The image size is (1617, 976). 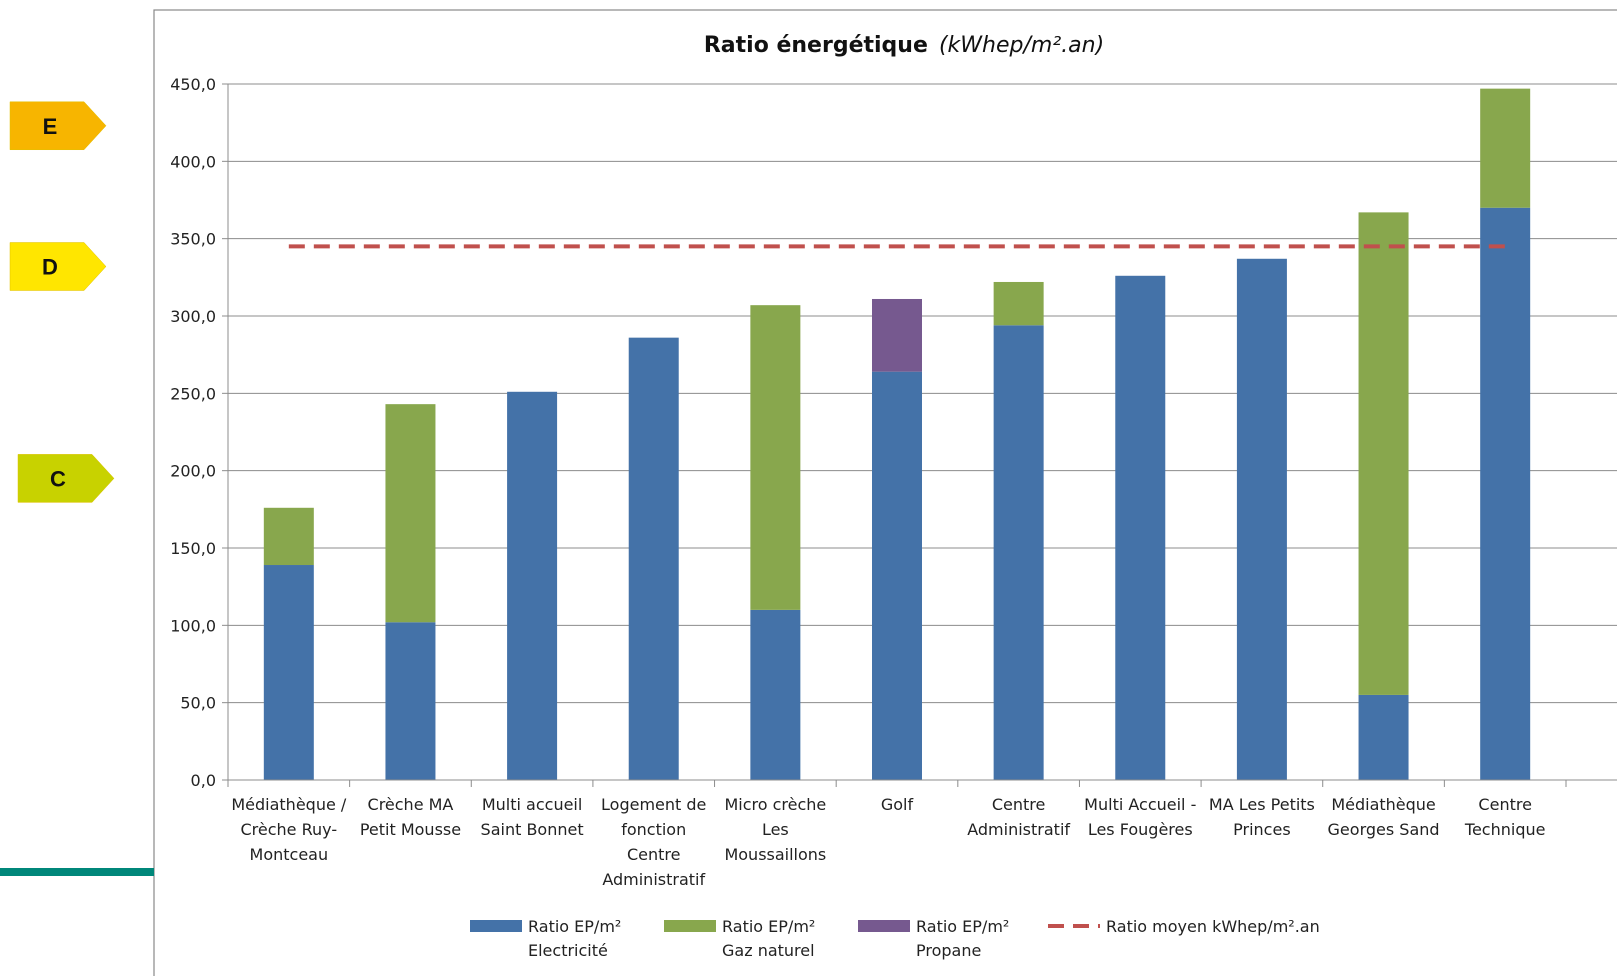 I want to click on energy-class-badge-d, so click(x=58, y=266).